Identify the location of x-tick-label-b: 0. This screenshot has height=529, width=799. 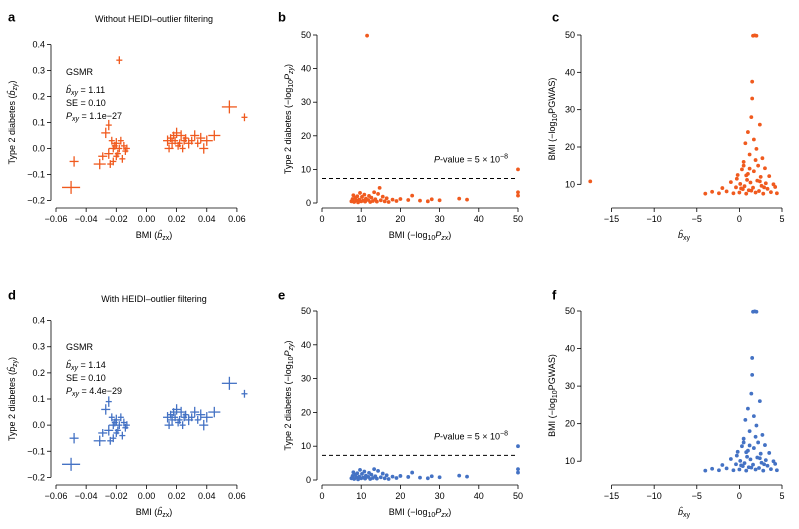
(321, 219).